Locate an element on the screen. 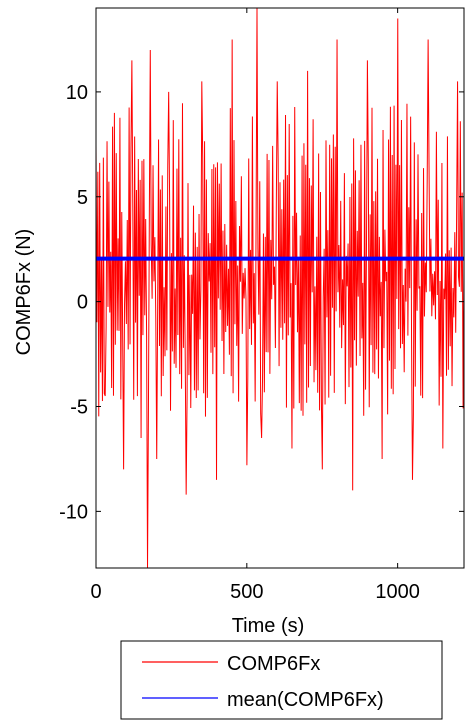 This screenshot has width=465, height=727. y-tick-label: -10 is located at coordinates (73, 512).